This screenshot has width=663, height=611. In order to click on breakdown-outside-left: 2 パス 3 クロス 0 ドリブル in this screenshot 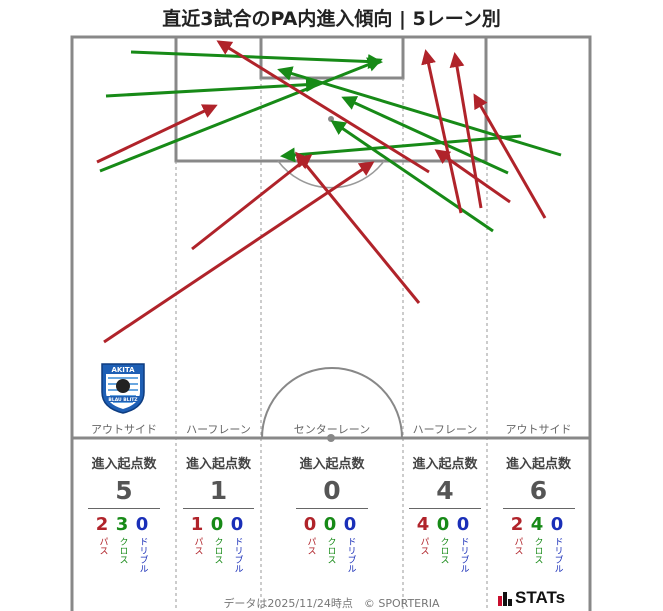, I will do `click(122, 543)`.